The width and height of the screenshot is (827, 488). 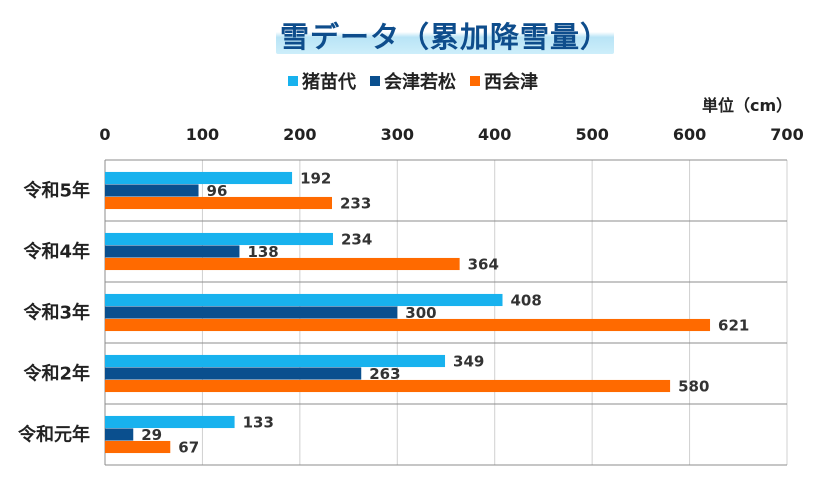 I want to click on category-label-4: 令和元年, so click(x=53, y=435).